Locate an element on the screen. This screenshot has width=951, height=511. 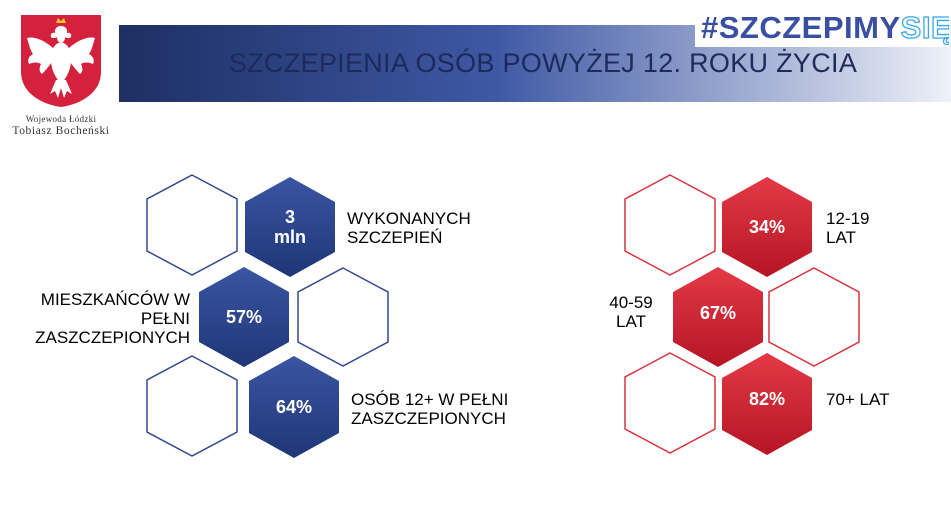
label-line1: 12-19 is located at coordinates (848, 218).